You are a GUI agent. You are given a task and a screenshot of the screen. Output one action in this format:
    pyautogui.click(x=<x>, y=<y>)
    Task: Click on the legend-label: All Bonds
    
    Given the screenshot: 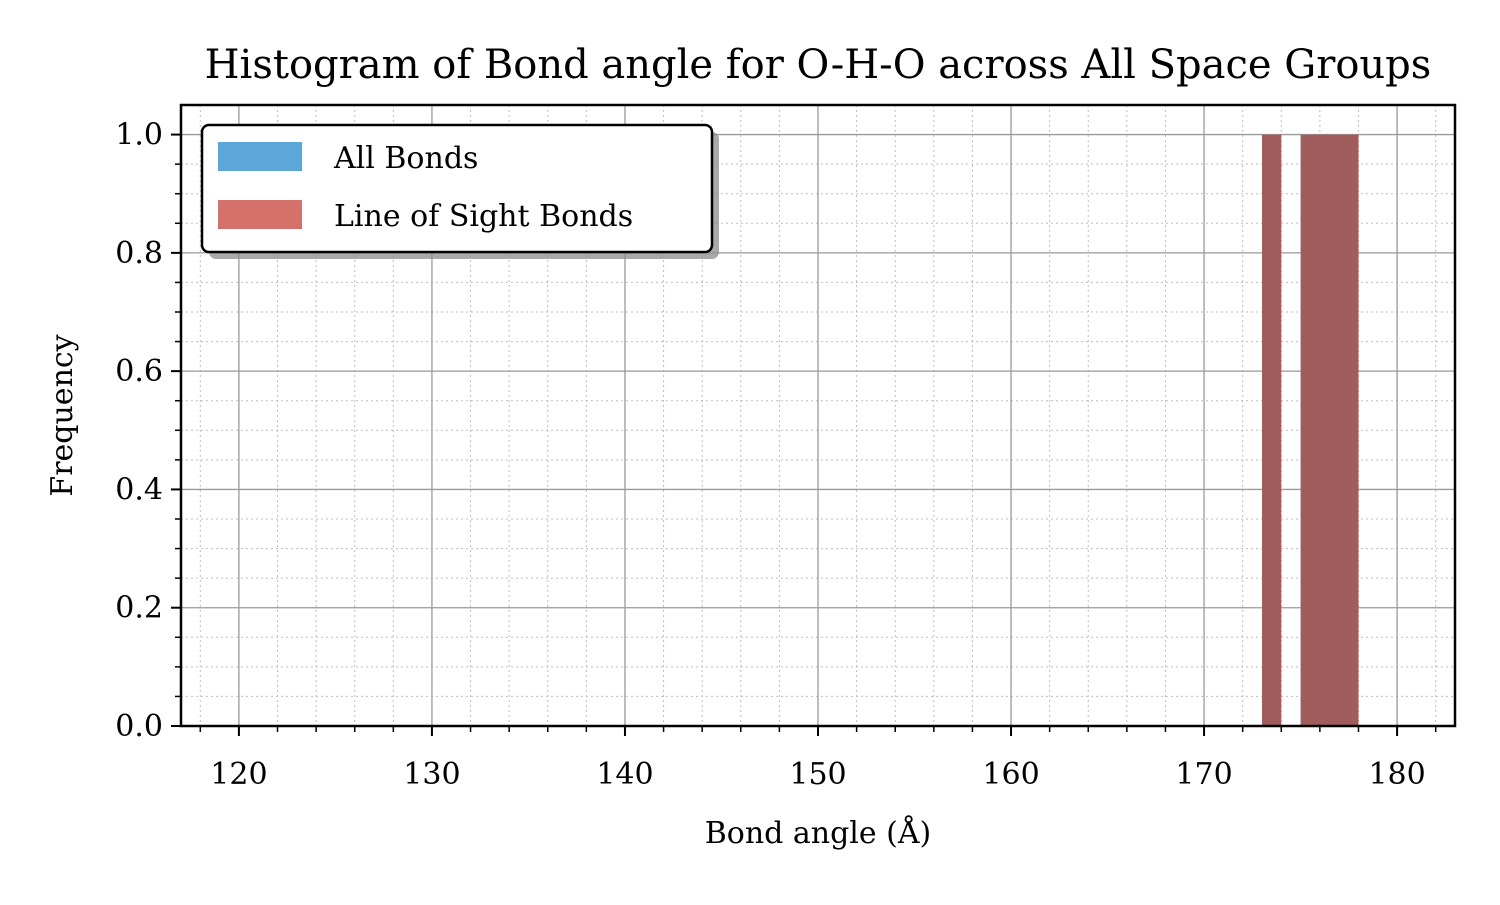 What is the action you would take?
    pyautogui.click(x=405, y=158)
    